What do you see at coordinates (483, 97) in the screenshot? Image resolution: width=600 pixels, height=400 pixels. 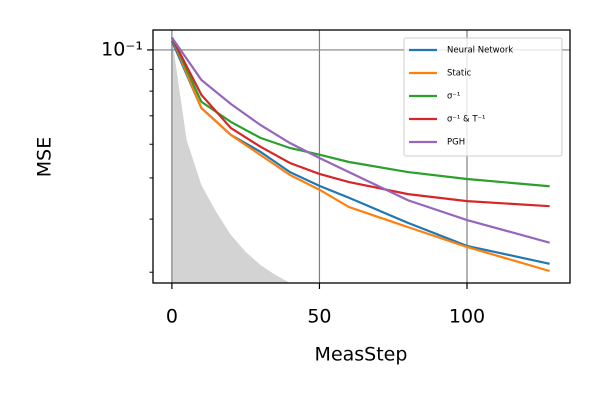 I see `legend-box` at bounding box center [483, 97].